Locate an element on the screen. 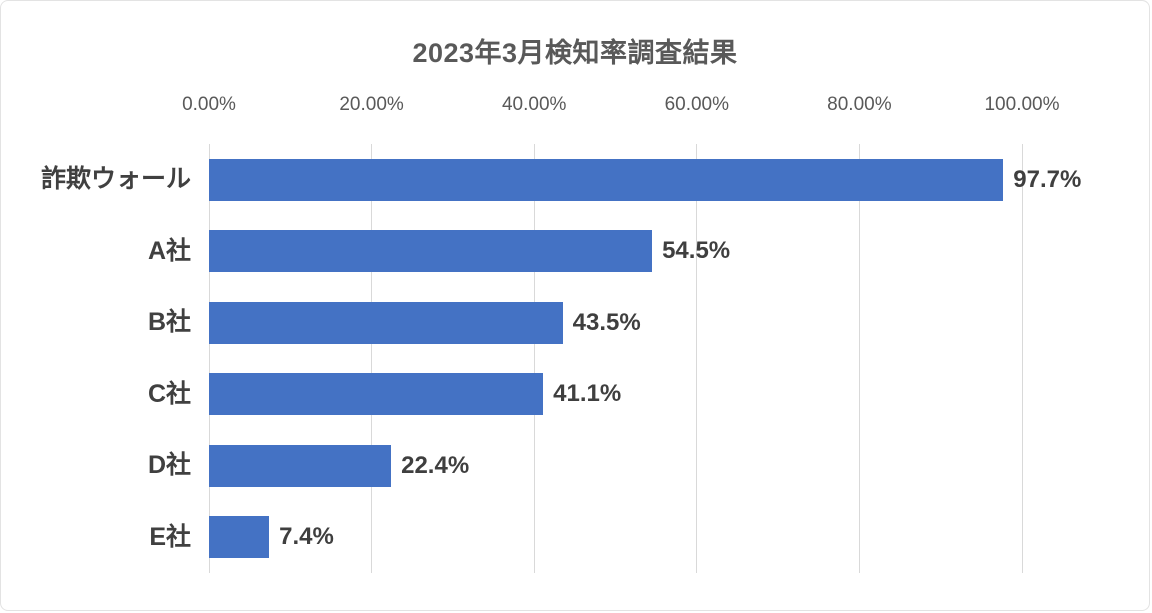 The height and width of the screenshot is (613, 1152). category-label: C社 is located at coordinates (169, 393).